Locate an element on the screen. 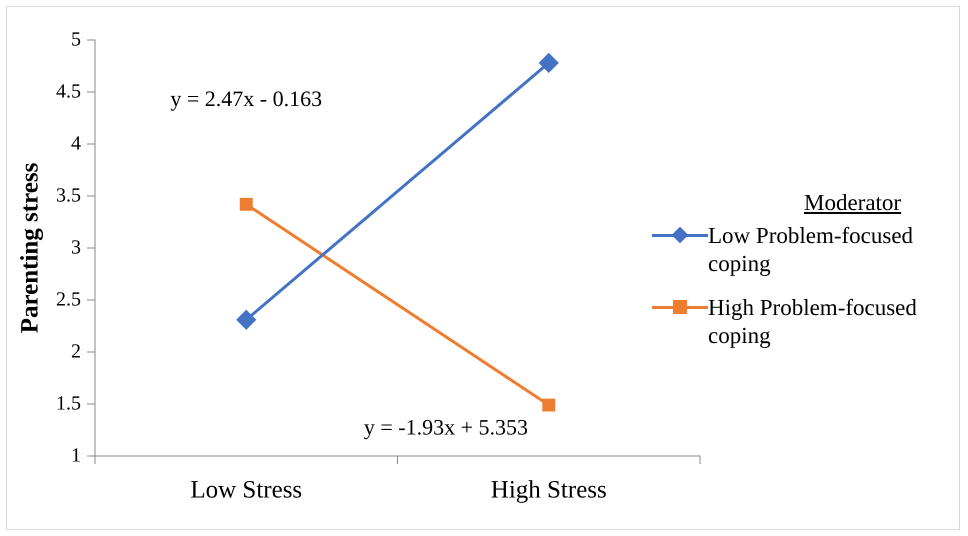 The image size is (968, 536). y-tick-label: 3 is located at coordinates (76, 247).